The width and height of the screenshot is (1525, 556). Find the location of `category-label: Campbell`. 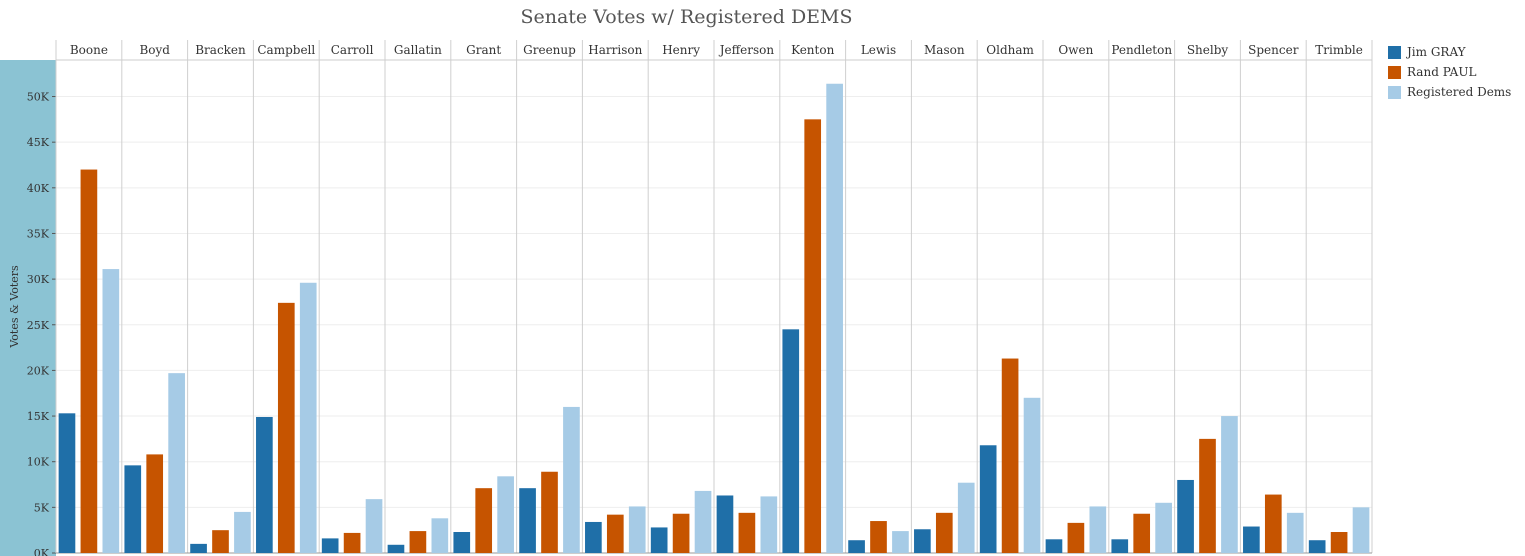

category-label: Campbell is located at coordinates (286, 50).